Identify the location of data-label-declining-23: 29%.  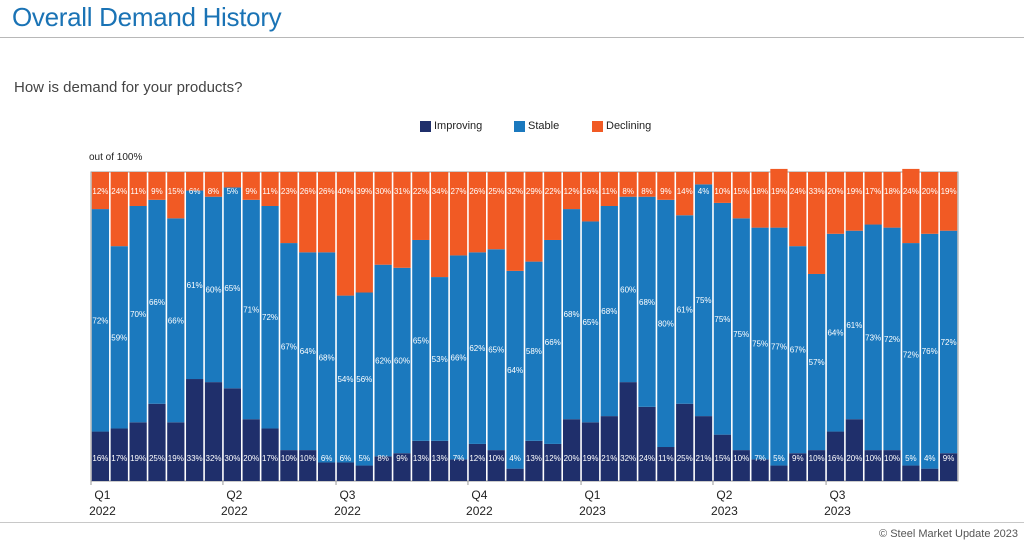
(534, 191).